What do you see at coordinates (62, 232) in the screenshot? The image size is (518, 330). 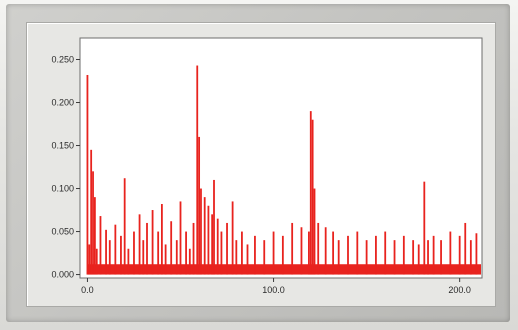 I see `y-tick-label: 0.050` at bounding box center [62, 232].